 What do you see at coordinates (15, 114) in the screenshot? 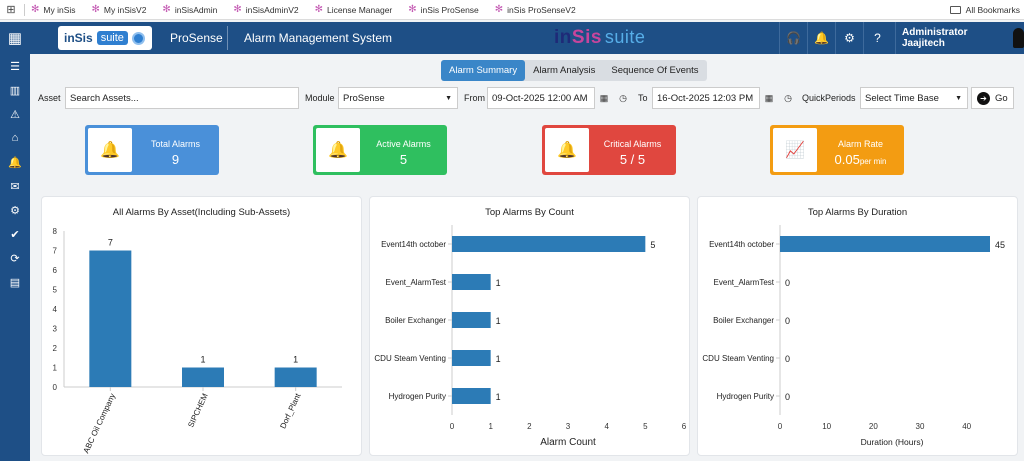
I see `warning-icon: ⚠` at bounding box center [15, 114].